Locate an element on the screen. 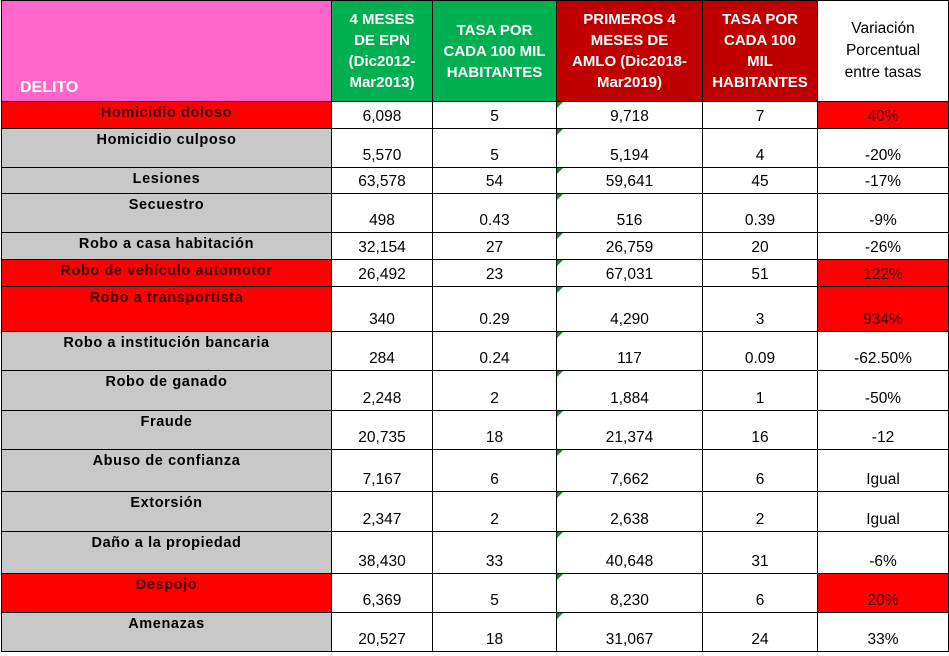 The height and width of the screenshot is (656, 949). cell-variacion: 40% is located at coordinates (883, 115).